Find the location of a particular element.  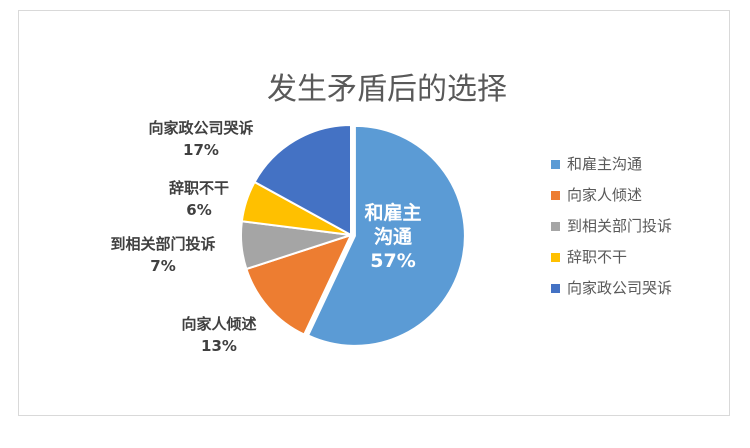

legend-entry-label: 辞职不干 is located at coordinates (597, 257).